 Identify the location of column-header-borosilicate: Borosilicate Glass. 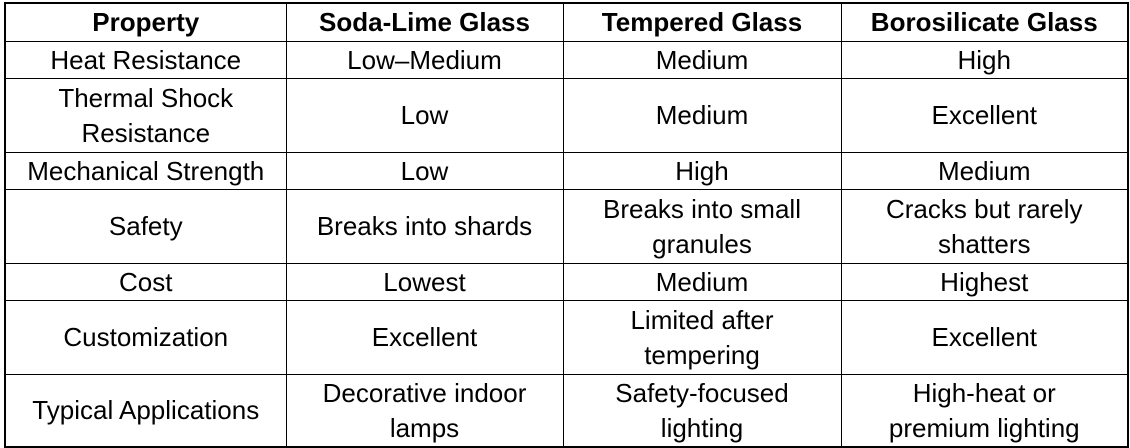
(984, 22).